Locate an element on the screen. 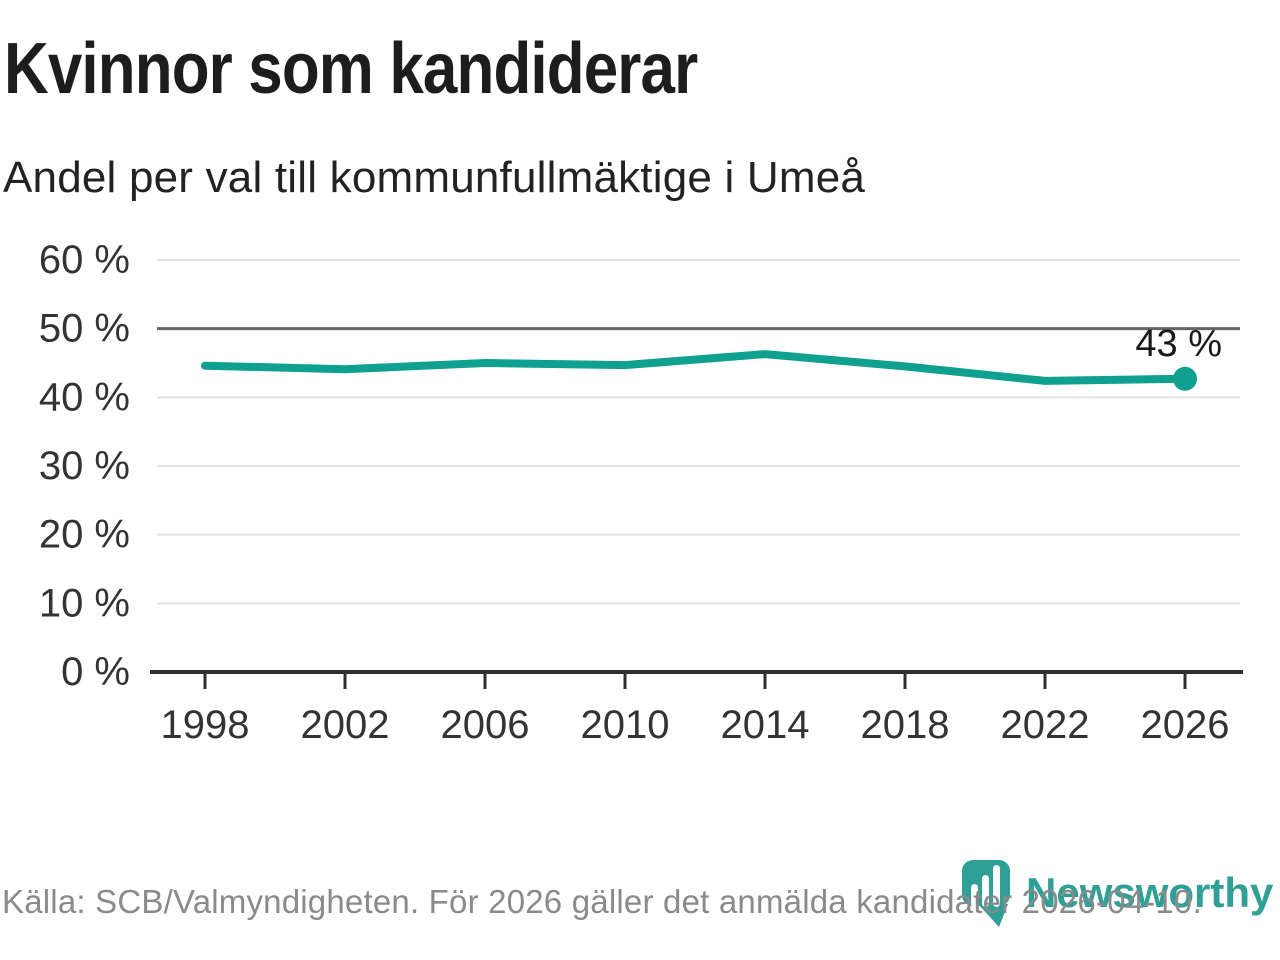 The image size is (1280, 960). x-axis-label: 2022 is located at coordinates (1045, 725).